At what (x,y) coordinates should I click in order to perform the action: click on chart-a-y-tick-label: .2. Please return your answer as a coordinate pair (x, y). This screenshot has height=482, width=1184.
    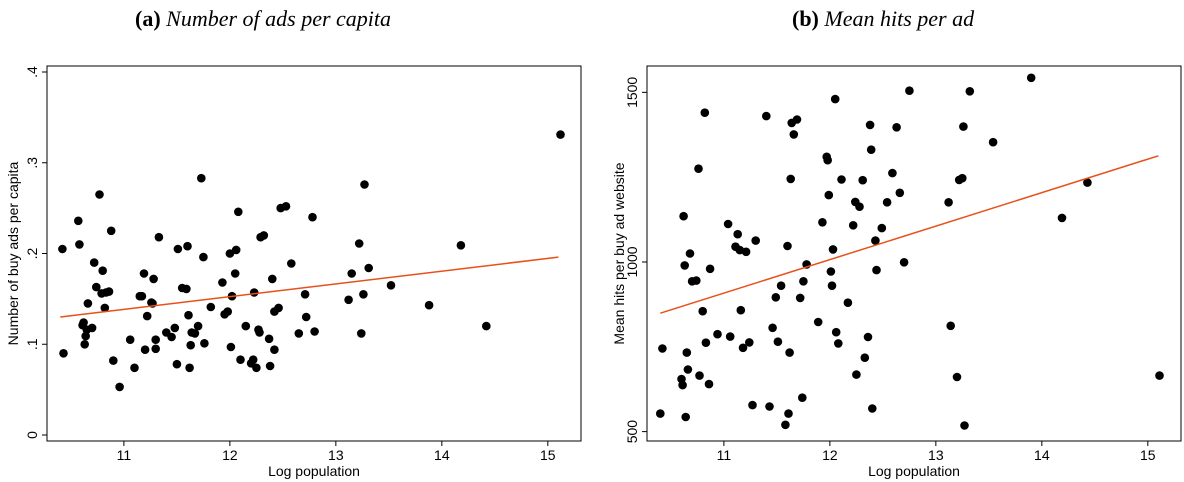
    Looking at the image, I should click on (32, 253).